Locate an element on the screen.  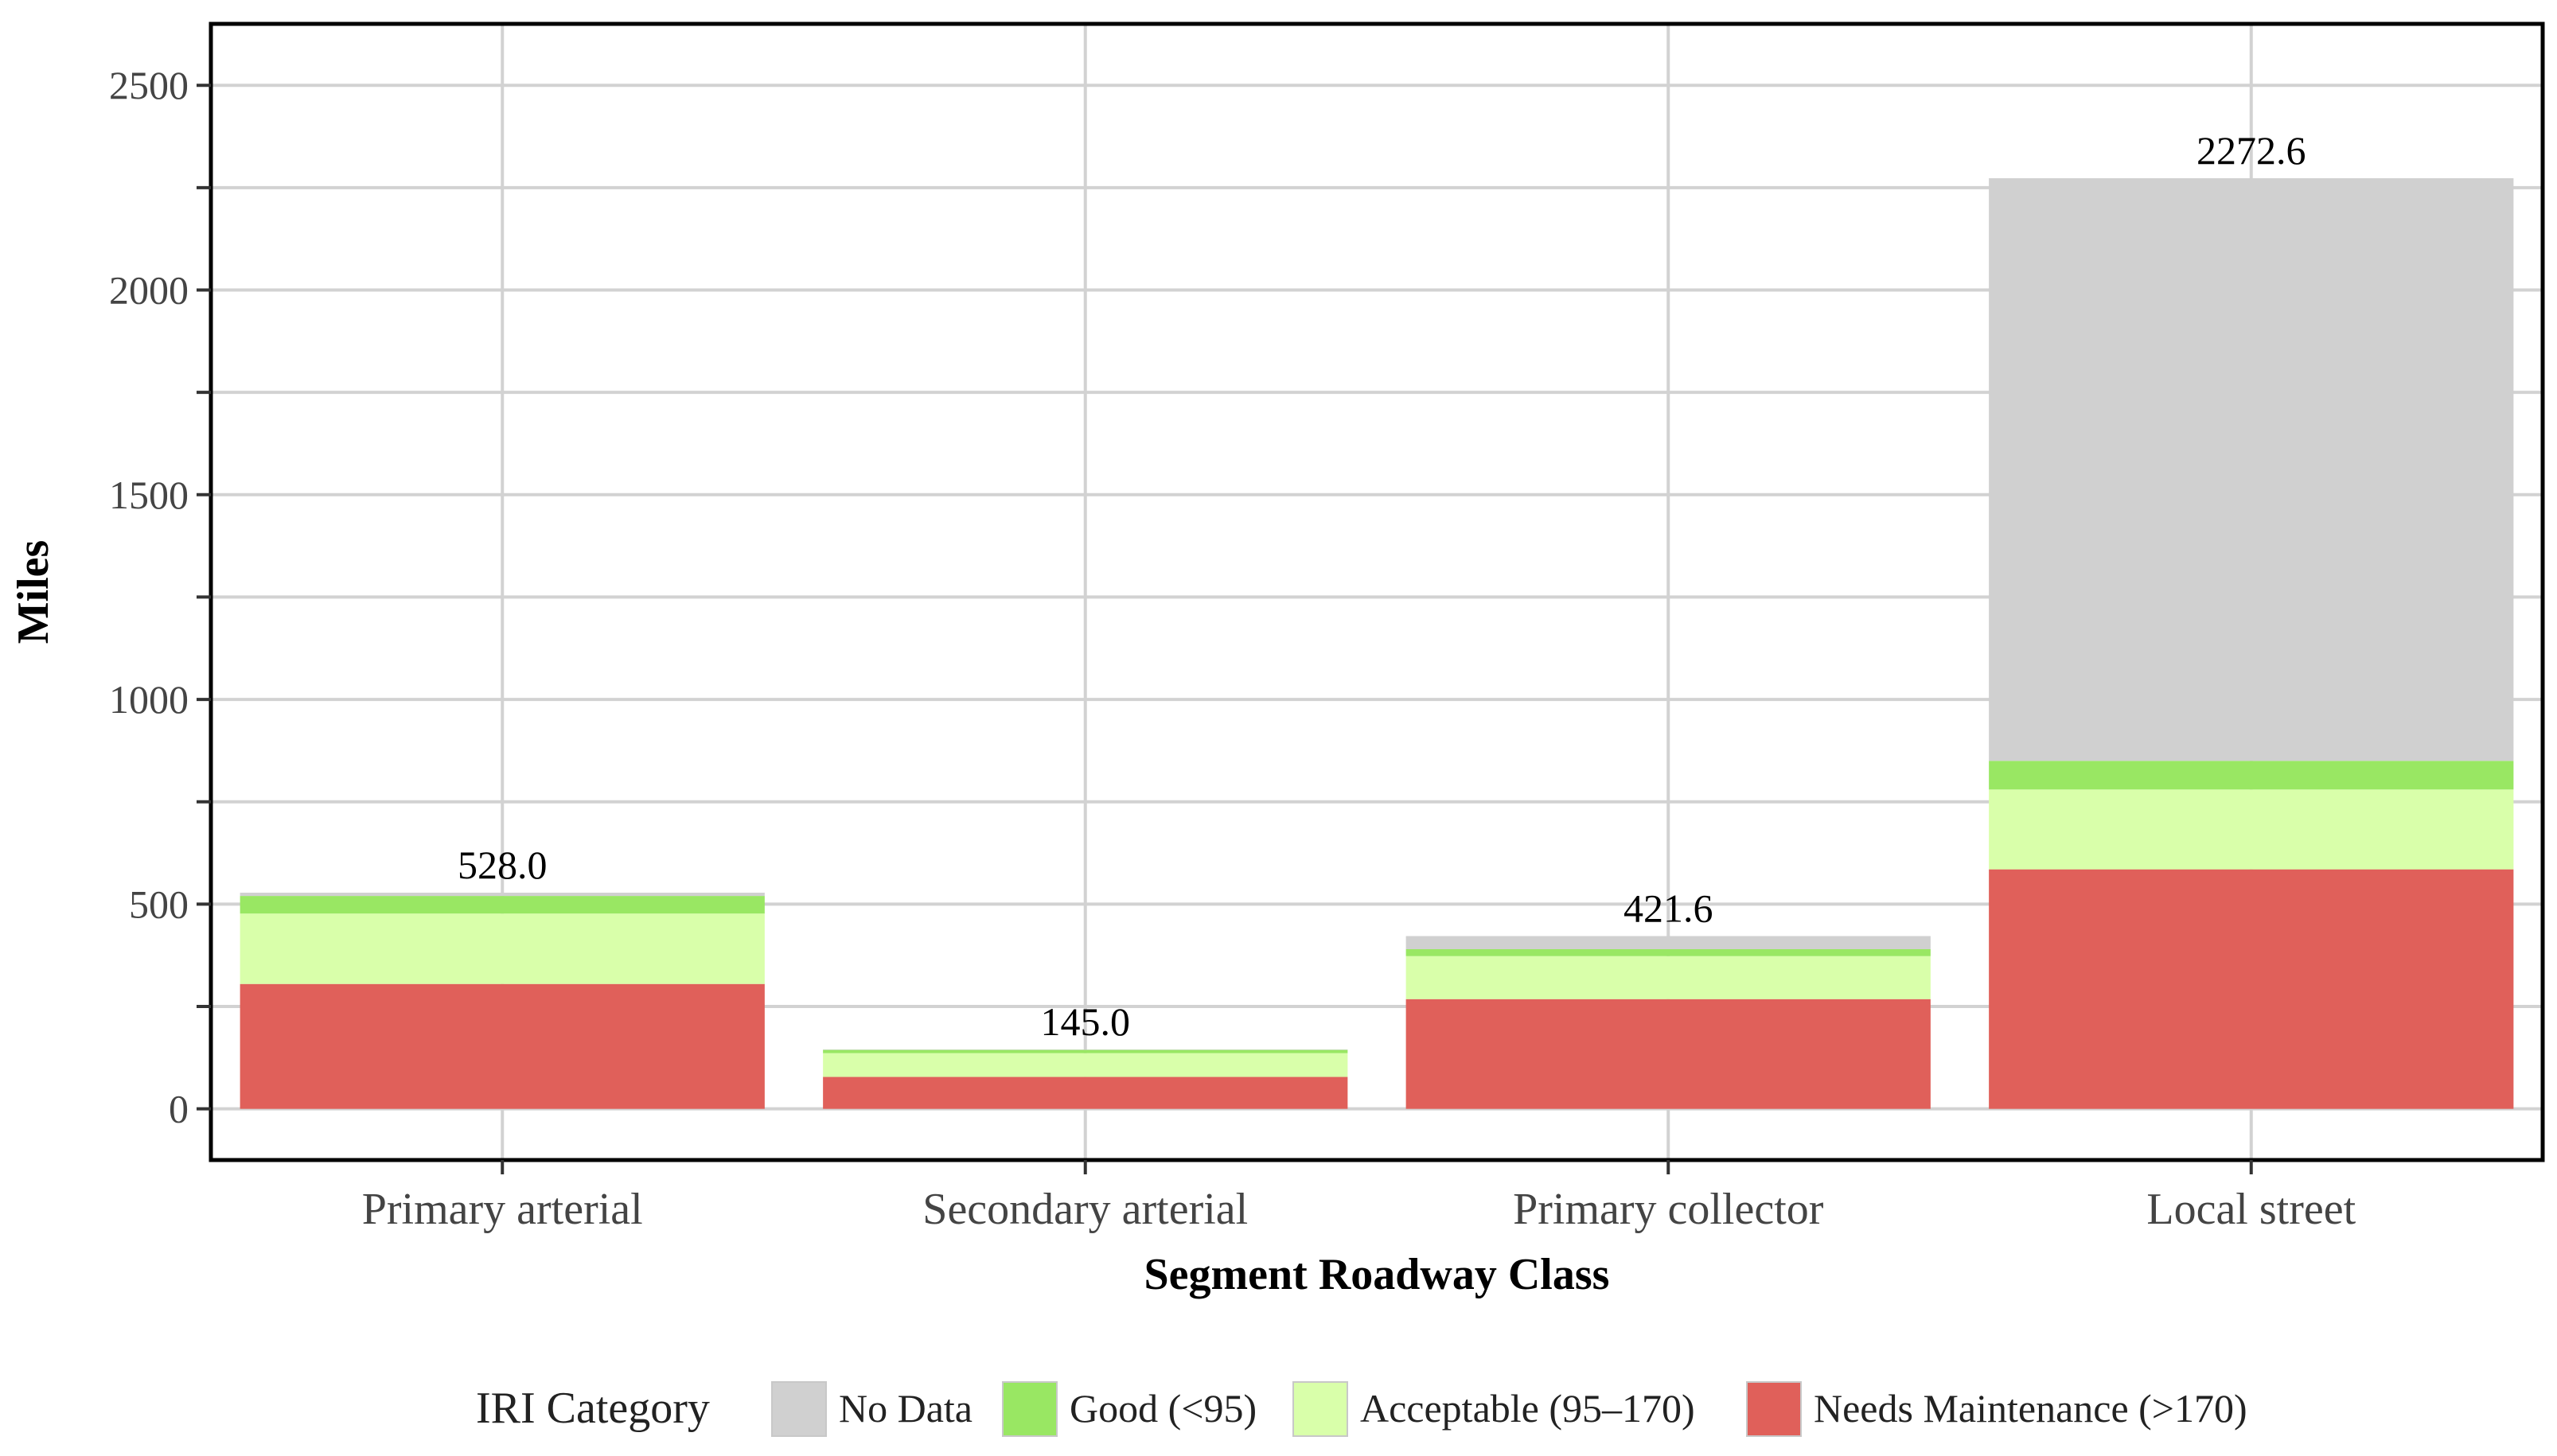
y-tick-label: 1000 is located at coordinates (149, 699).